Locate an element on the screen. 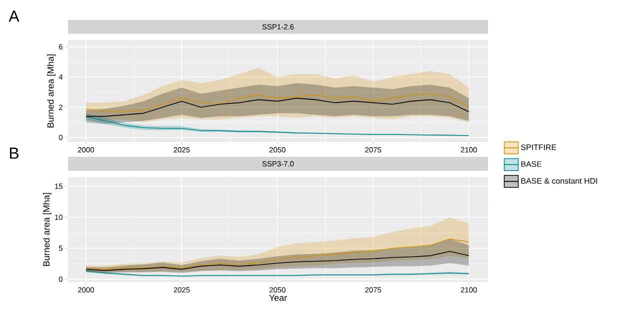  x-axis-title: Year is located at coordinates (278, 297).